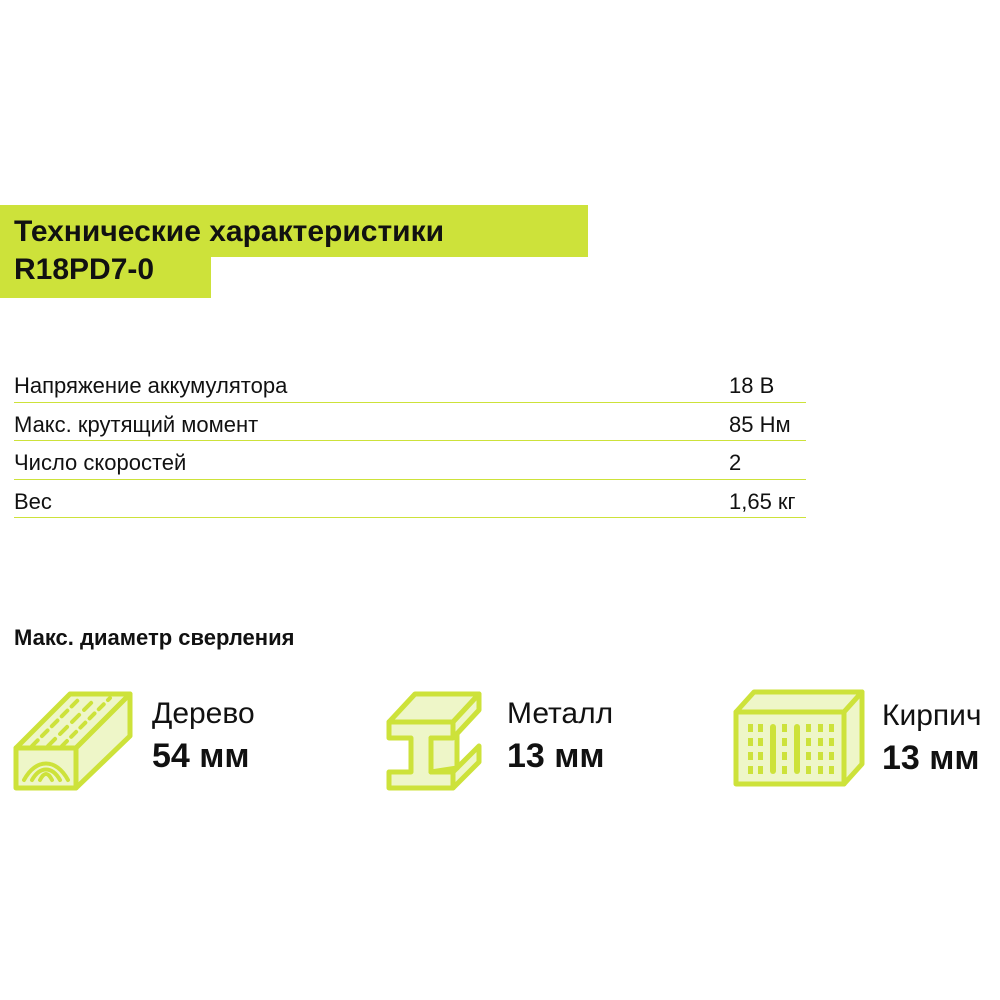 The image size is (1000, 1000). Describe the element at coordinates (760, 424) in the screenshot. I see `spec-value: 85 Нм` at that location.